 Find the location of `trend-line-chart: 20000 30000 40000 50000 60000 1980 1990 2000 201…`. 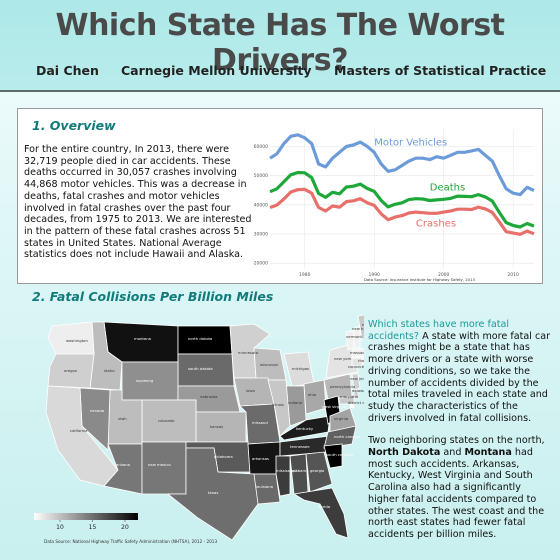

trend-line-chart: 20000 30000 40000 50000 60000 1980 1990 2000 201… is located at coordinates (394, 205).